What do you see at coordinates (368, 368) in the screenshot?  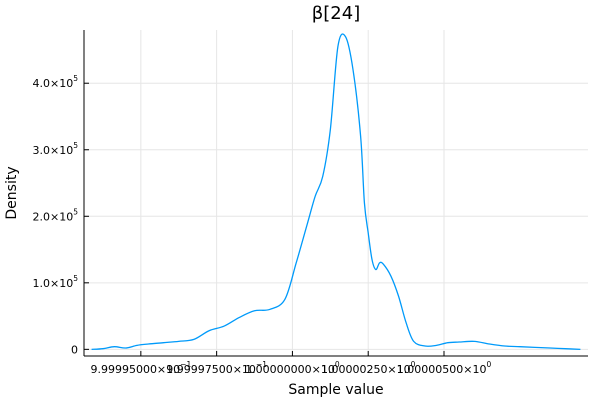 I see `x-tick-label: 1.00000250×100` at bounding box center [368, 368].